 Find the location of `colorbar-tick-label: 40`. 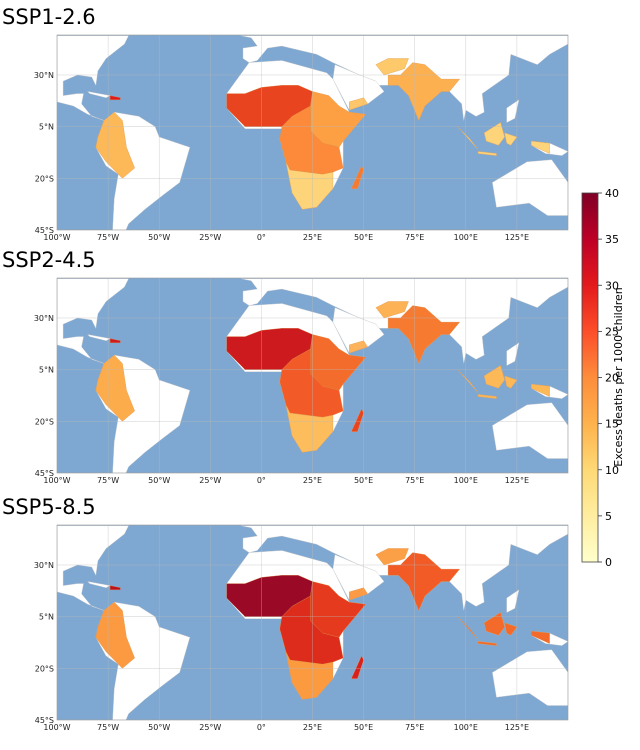

colorbar-tick-label: 40 is located at coordinates (612, 193).